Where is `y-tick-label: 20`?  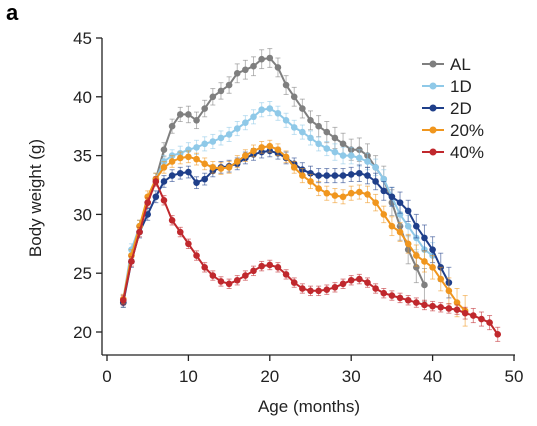
y-tick-label: 20 is located at coordinates (82, 332).